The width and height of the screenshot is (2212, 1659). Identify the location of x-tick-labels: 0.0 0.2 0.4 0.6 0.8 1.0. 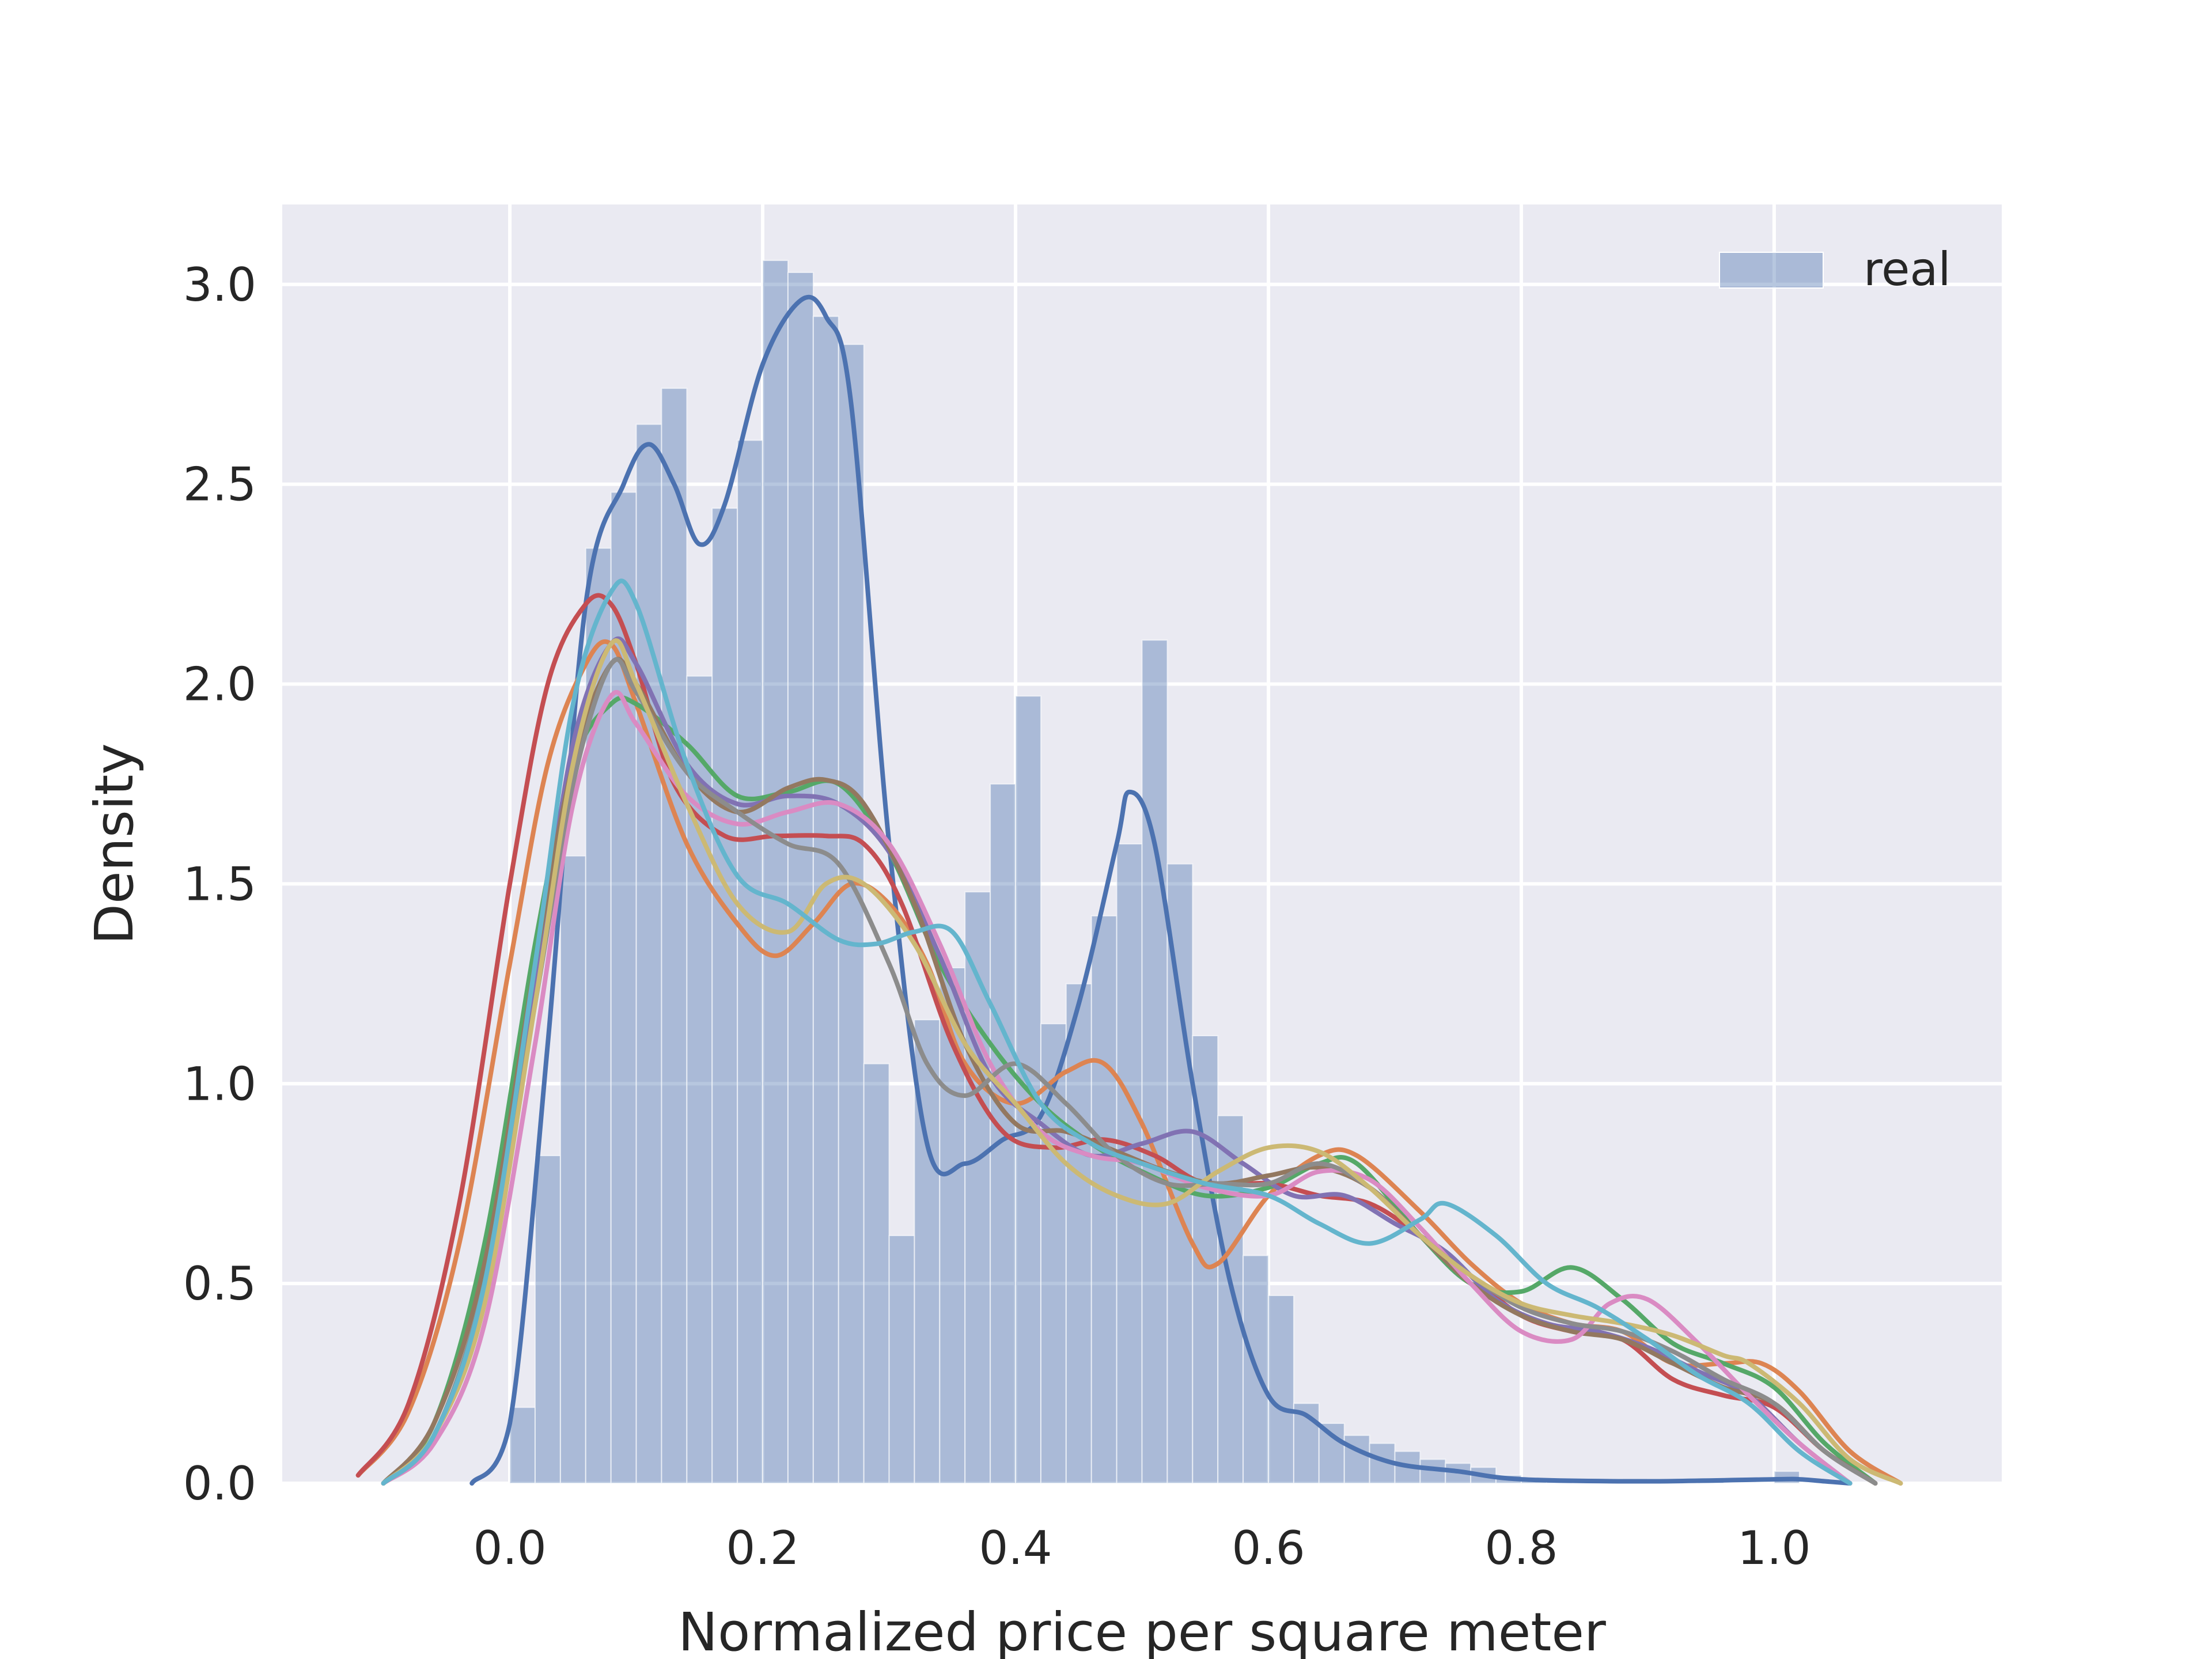
(1141, 1548).